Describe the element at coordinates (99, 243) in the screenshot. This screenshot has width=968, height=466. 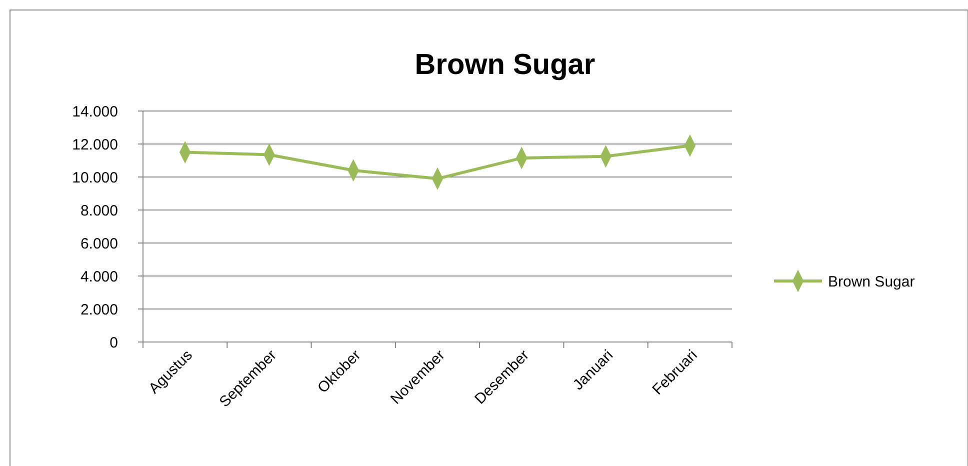
I see `y-tick-label: 6.000` at that location.